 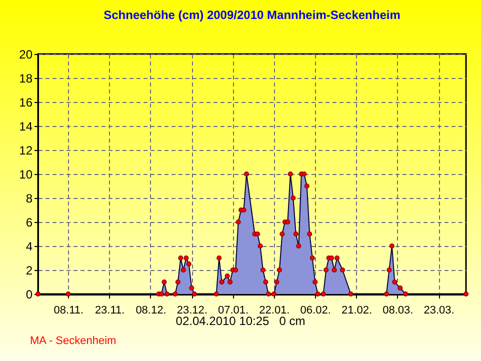 What do you see at coordinates (252, 15) in the screenshot?
I see `chart-title: Schneehöhe (cm) 2009/2010 Mannheim-Seckenheim` at bounding box center [252, 15].